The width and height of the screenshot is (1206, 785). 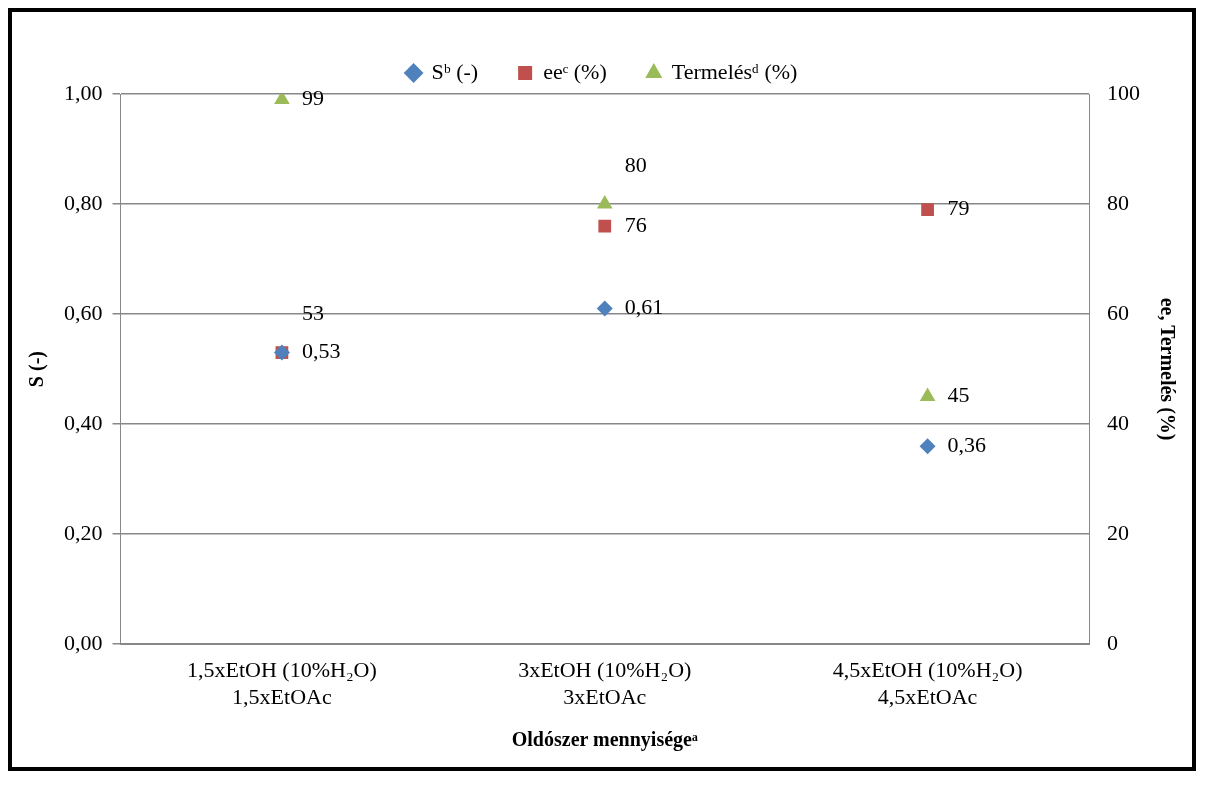 What do you see at coordinates (635, 224) in the screenshot?
I see `data-label: 76` at bounding box center [635, 224].